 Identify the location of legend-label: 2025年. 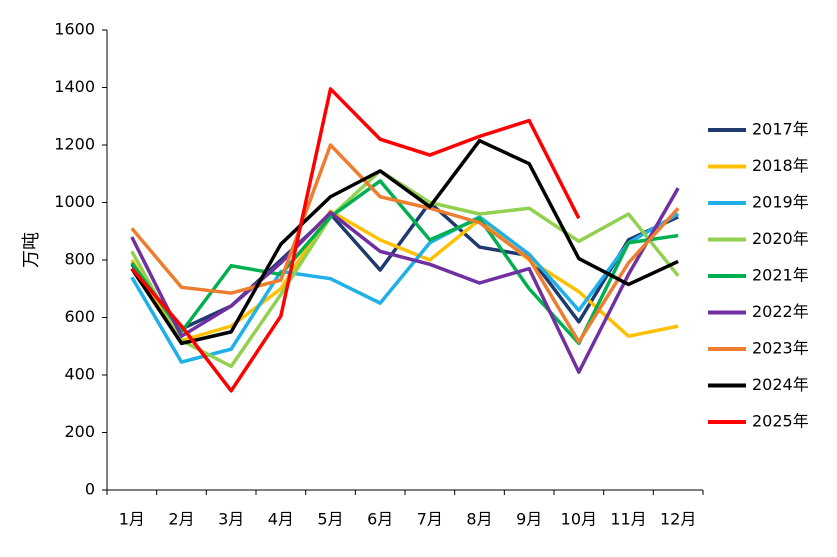
(780, 421).